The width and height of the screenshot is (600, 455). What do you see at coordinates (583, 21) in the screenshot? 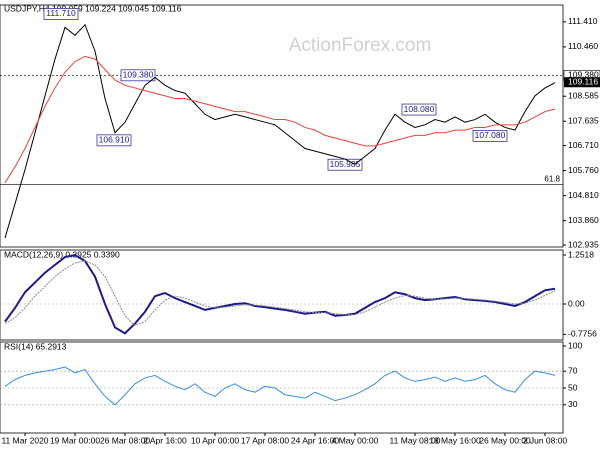
I see `y-tick-label: 111.410` at bounding box center [583, 21].